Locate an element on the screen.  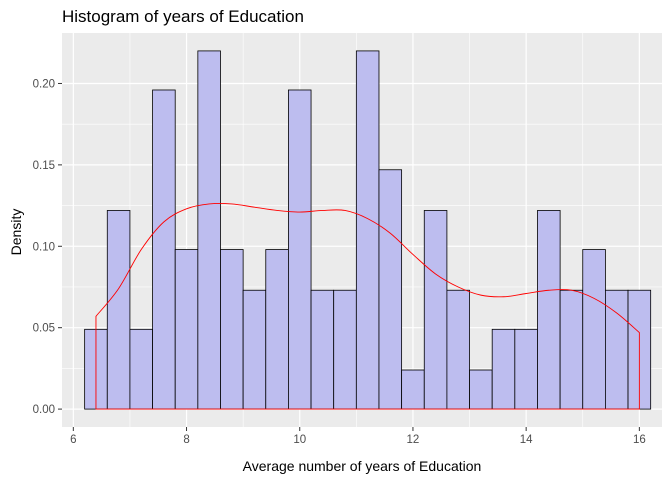
x-axis-title: Average number of years of Education is located at coordinates (362, 466).